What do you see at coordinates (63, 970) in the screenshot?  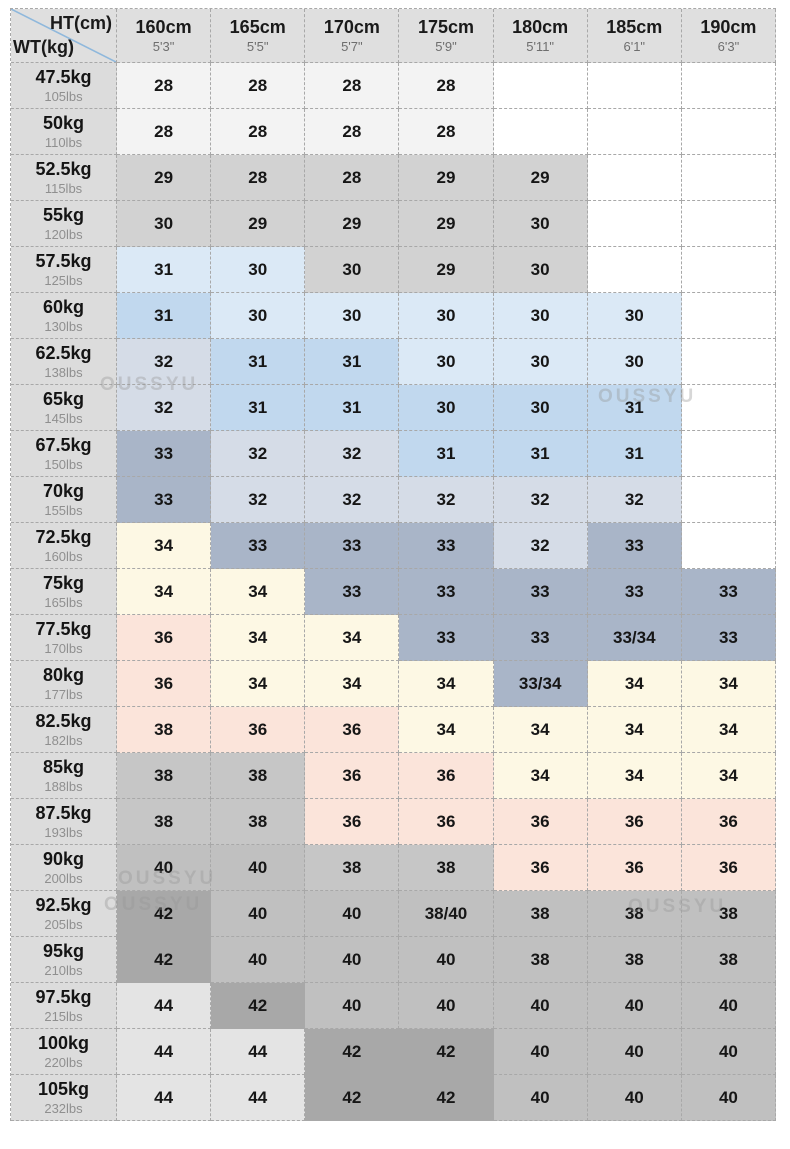 I see `row-weight-lbs: 210lbs` at bounding box center [63, 970].